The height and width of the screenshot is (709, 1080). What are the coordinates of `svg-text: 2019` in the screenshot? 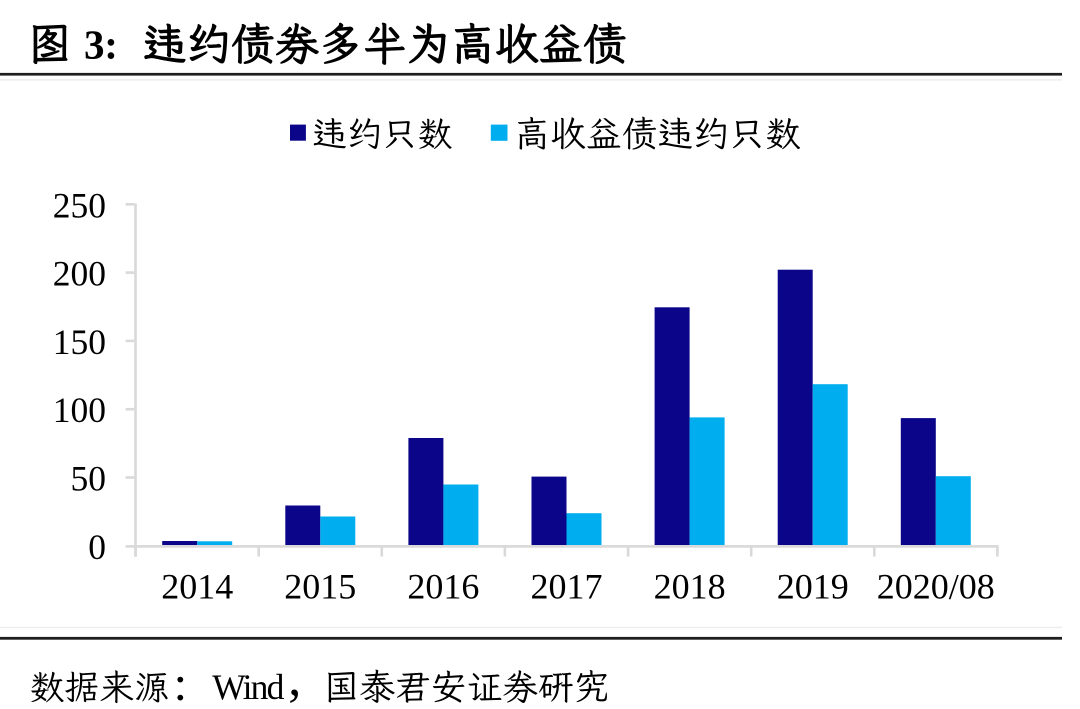 It's located at (813, 587).